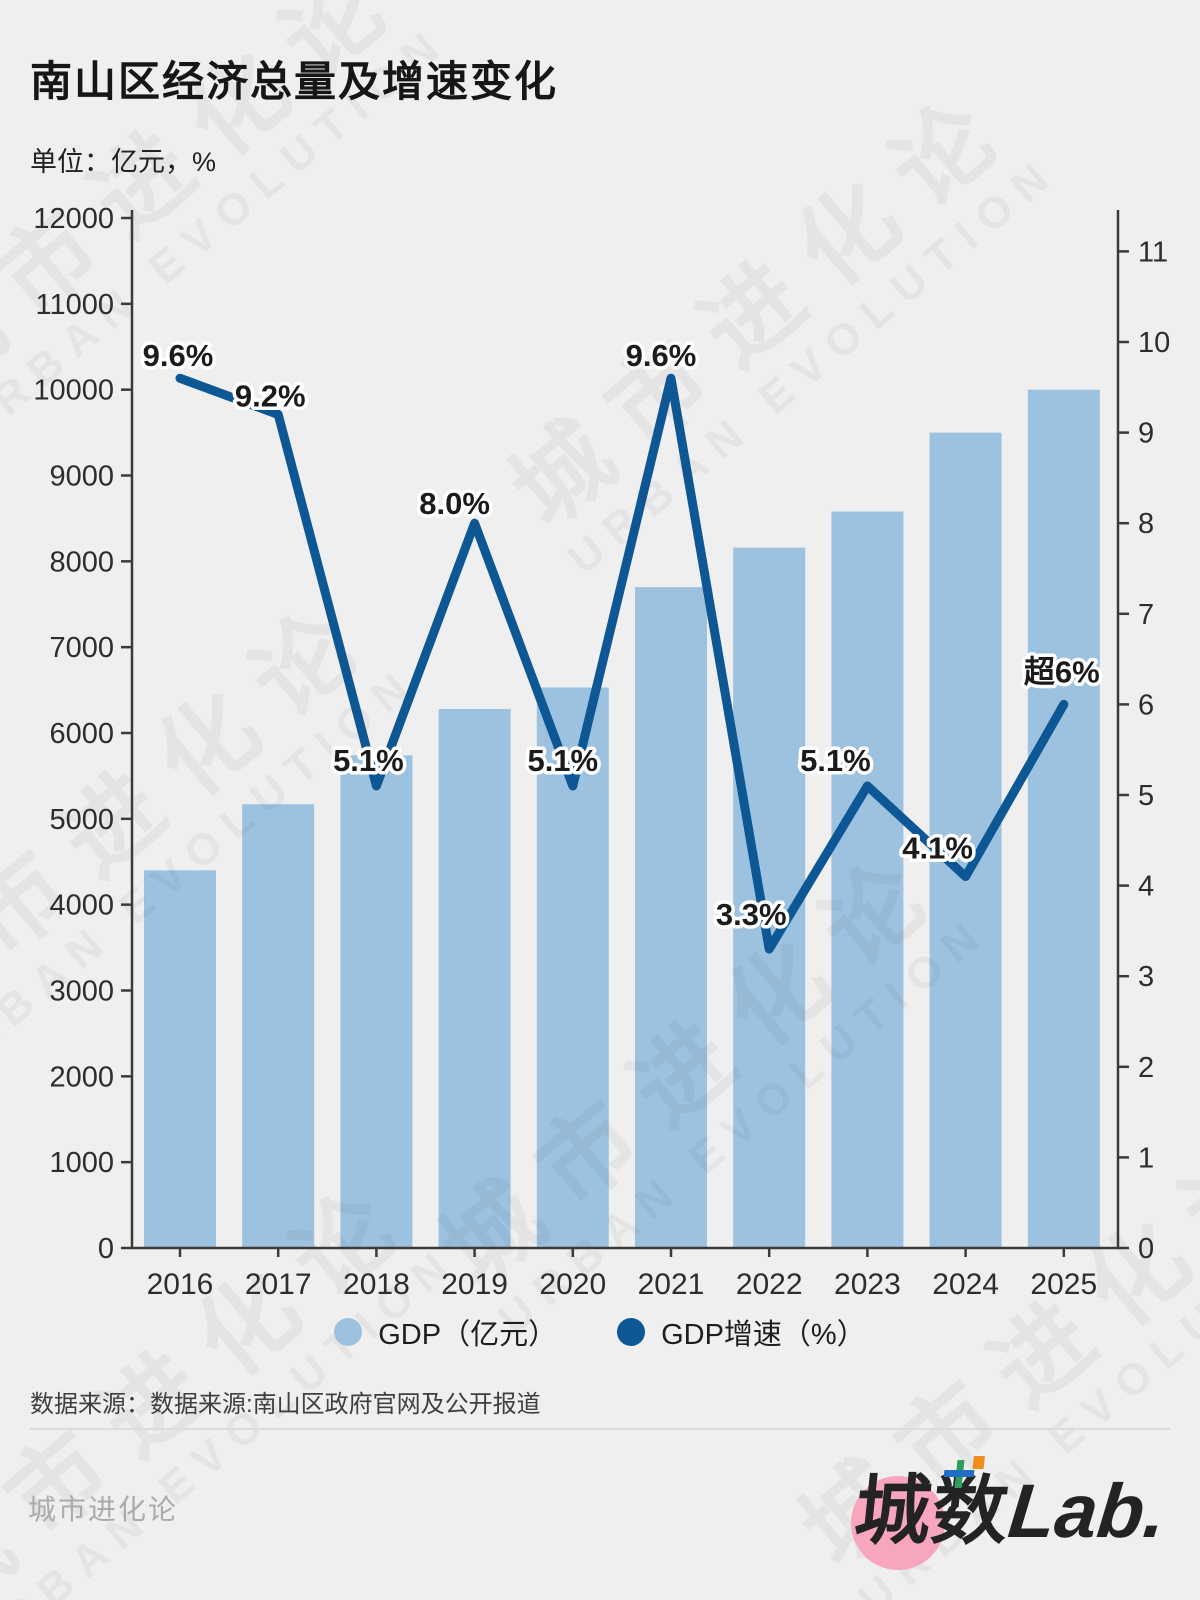 Image resolution: width=1200 pixels, height=1600 pixels. I want to click on logo-lab-text: Lab., so click(1087, 1511).